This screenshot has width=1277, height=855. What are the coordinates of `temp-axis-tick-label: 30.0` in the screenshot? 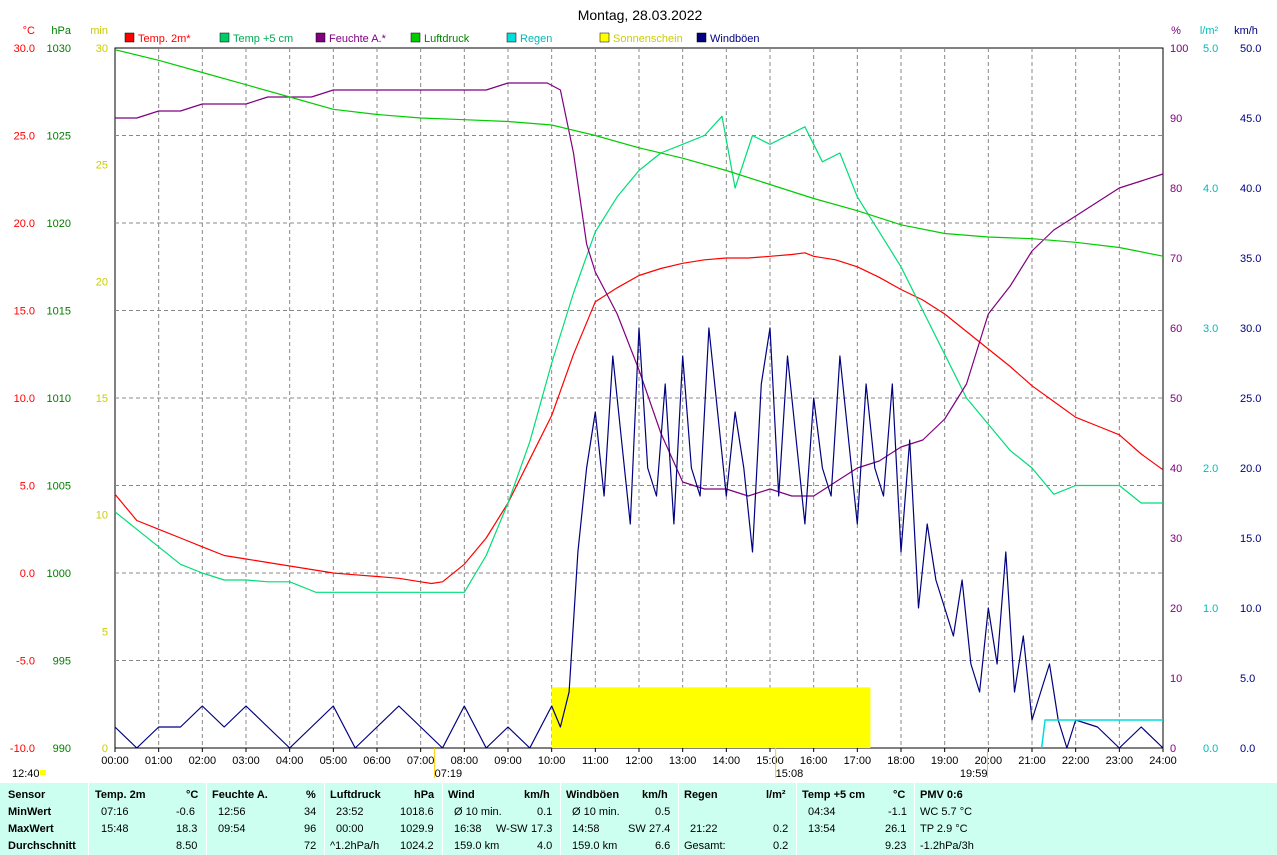 It's located at (24, 49).